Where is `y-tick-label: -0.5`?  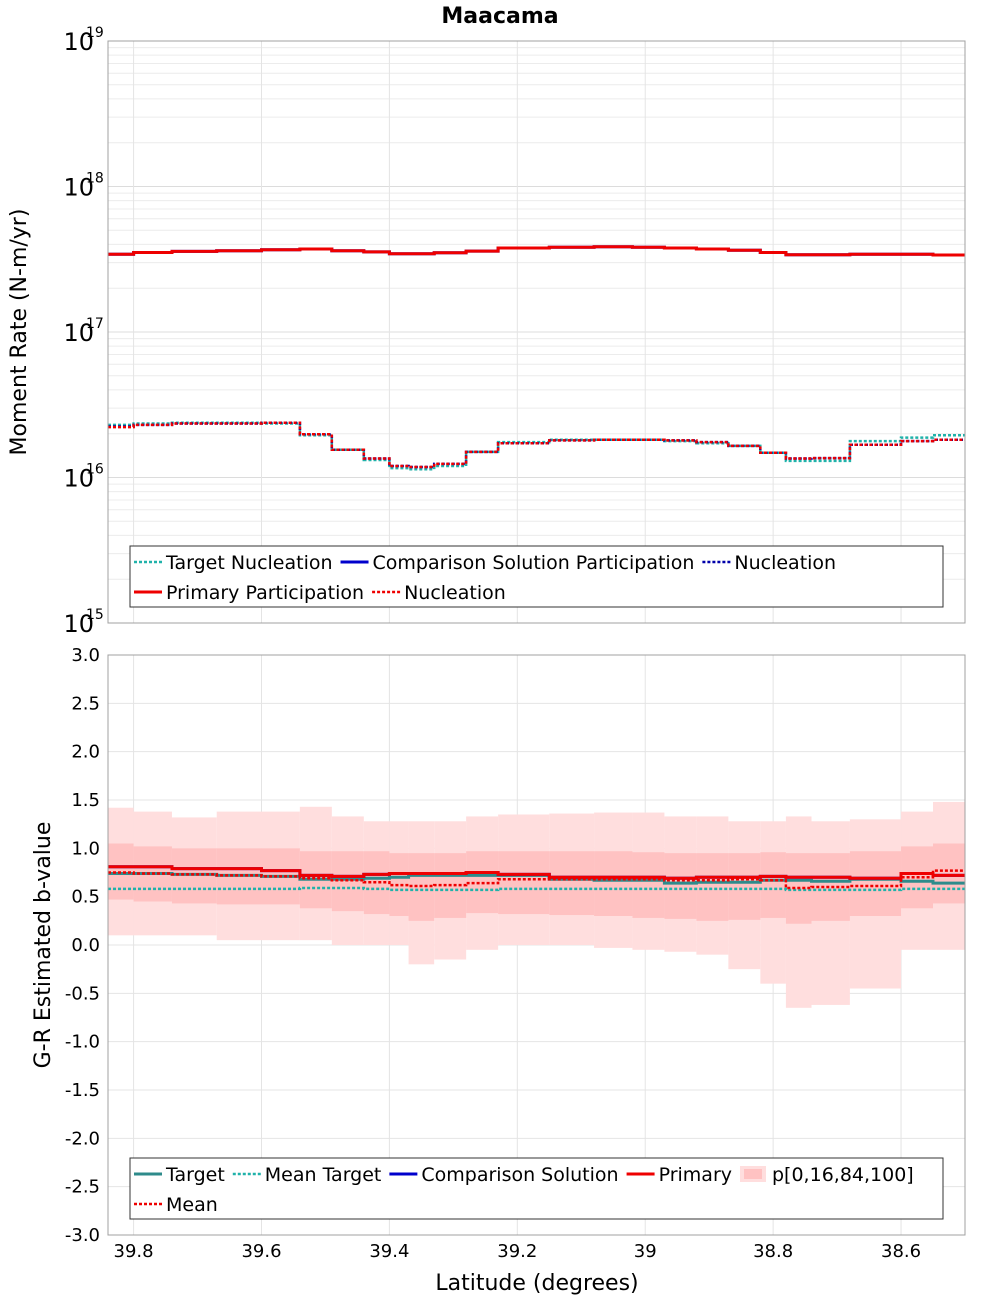 y-tick-label: -0.5 is located at coordinates (82, 993).